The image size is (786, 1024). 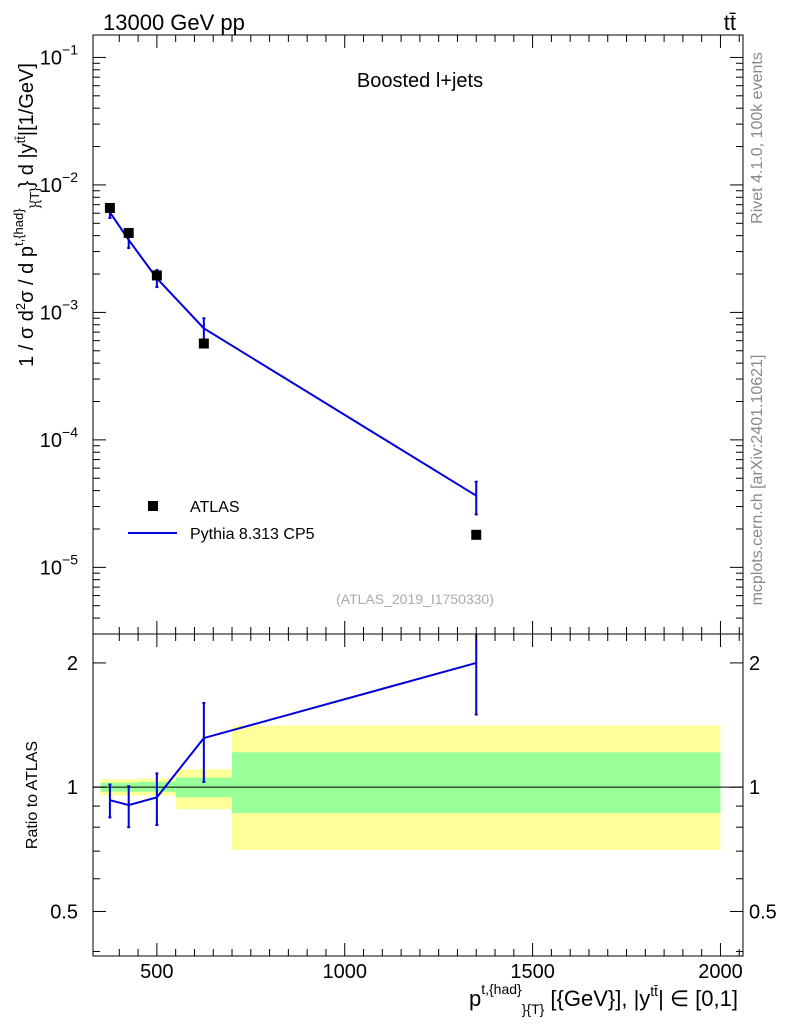 I want to click on x-axis-label: pt,{had}}{T} [{GeV}], |ytt̄| ∈ [0,1], so click(x=603, y=999).